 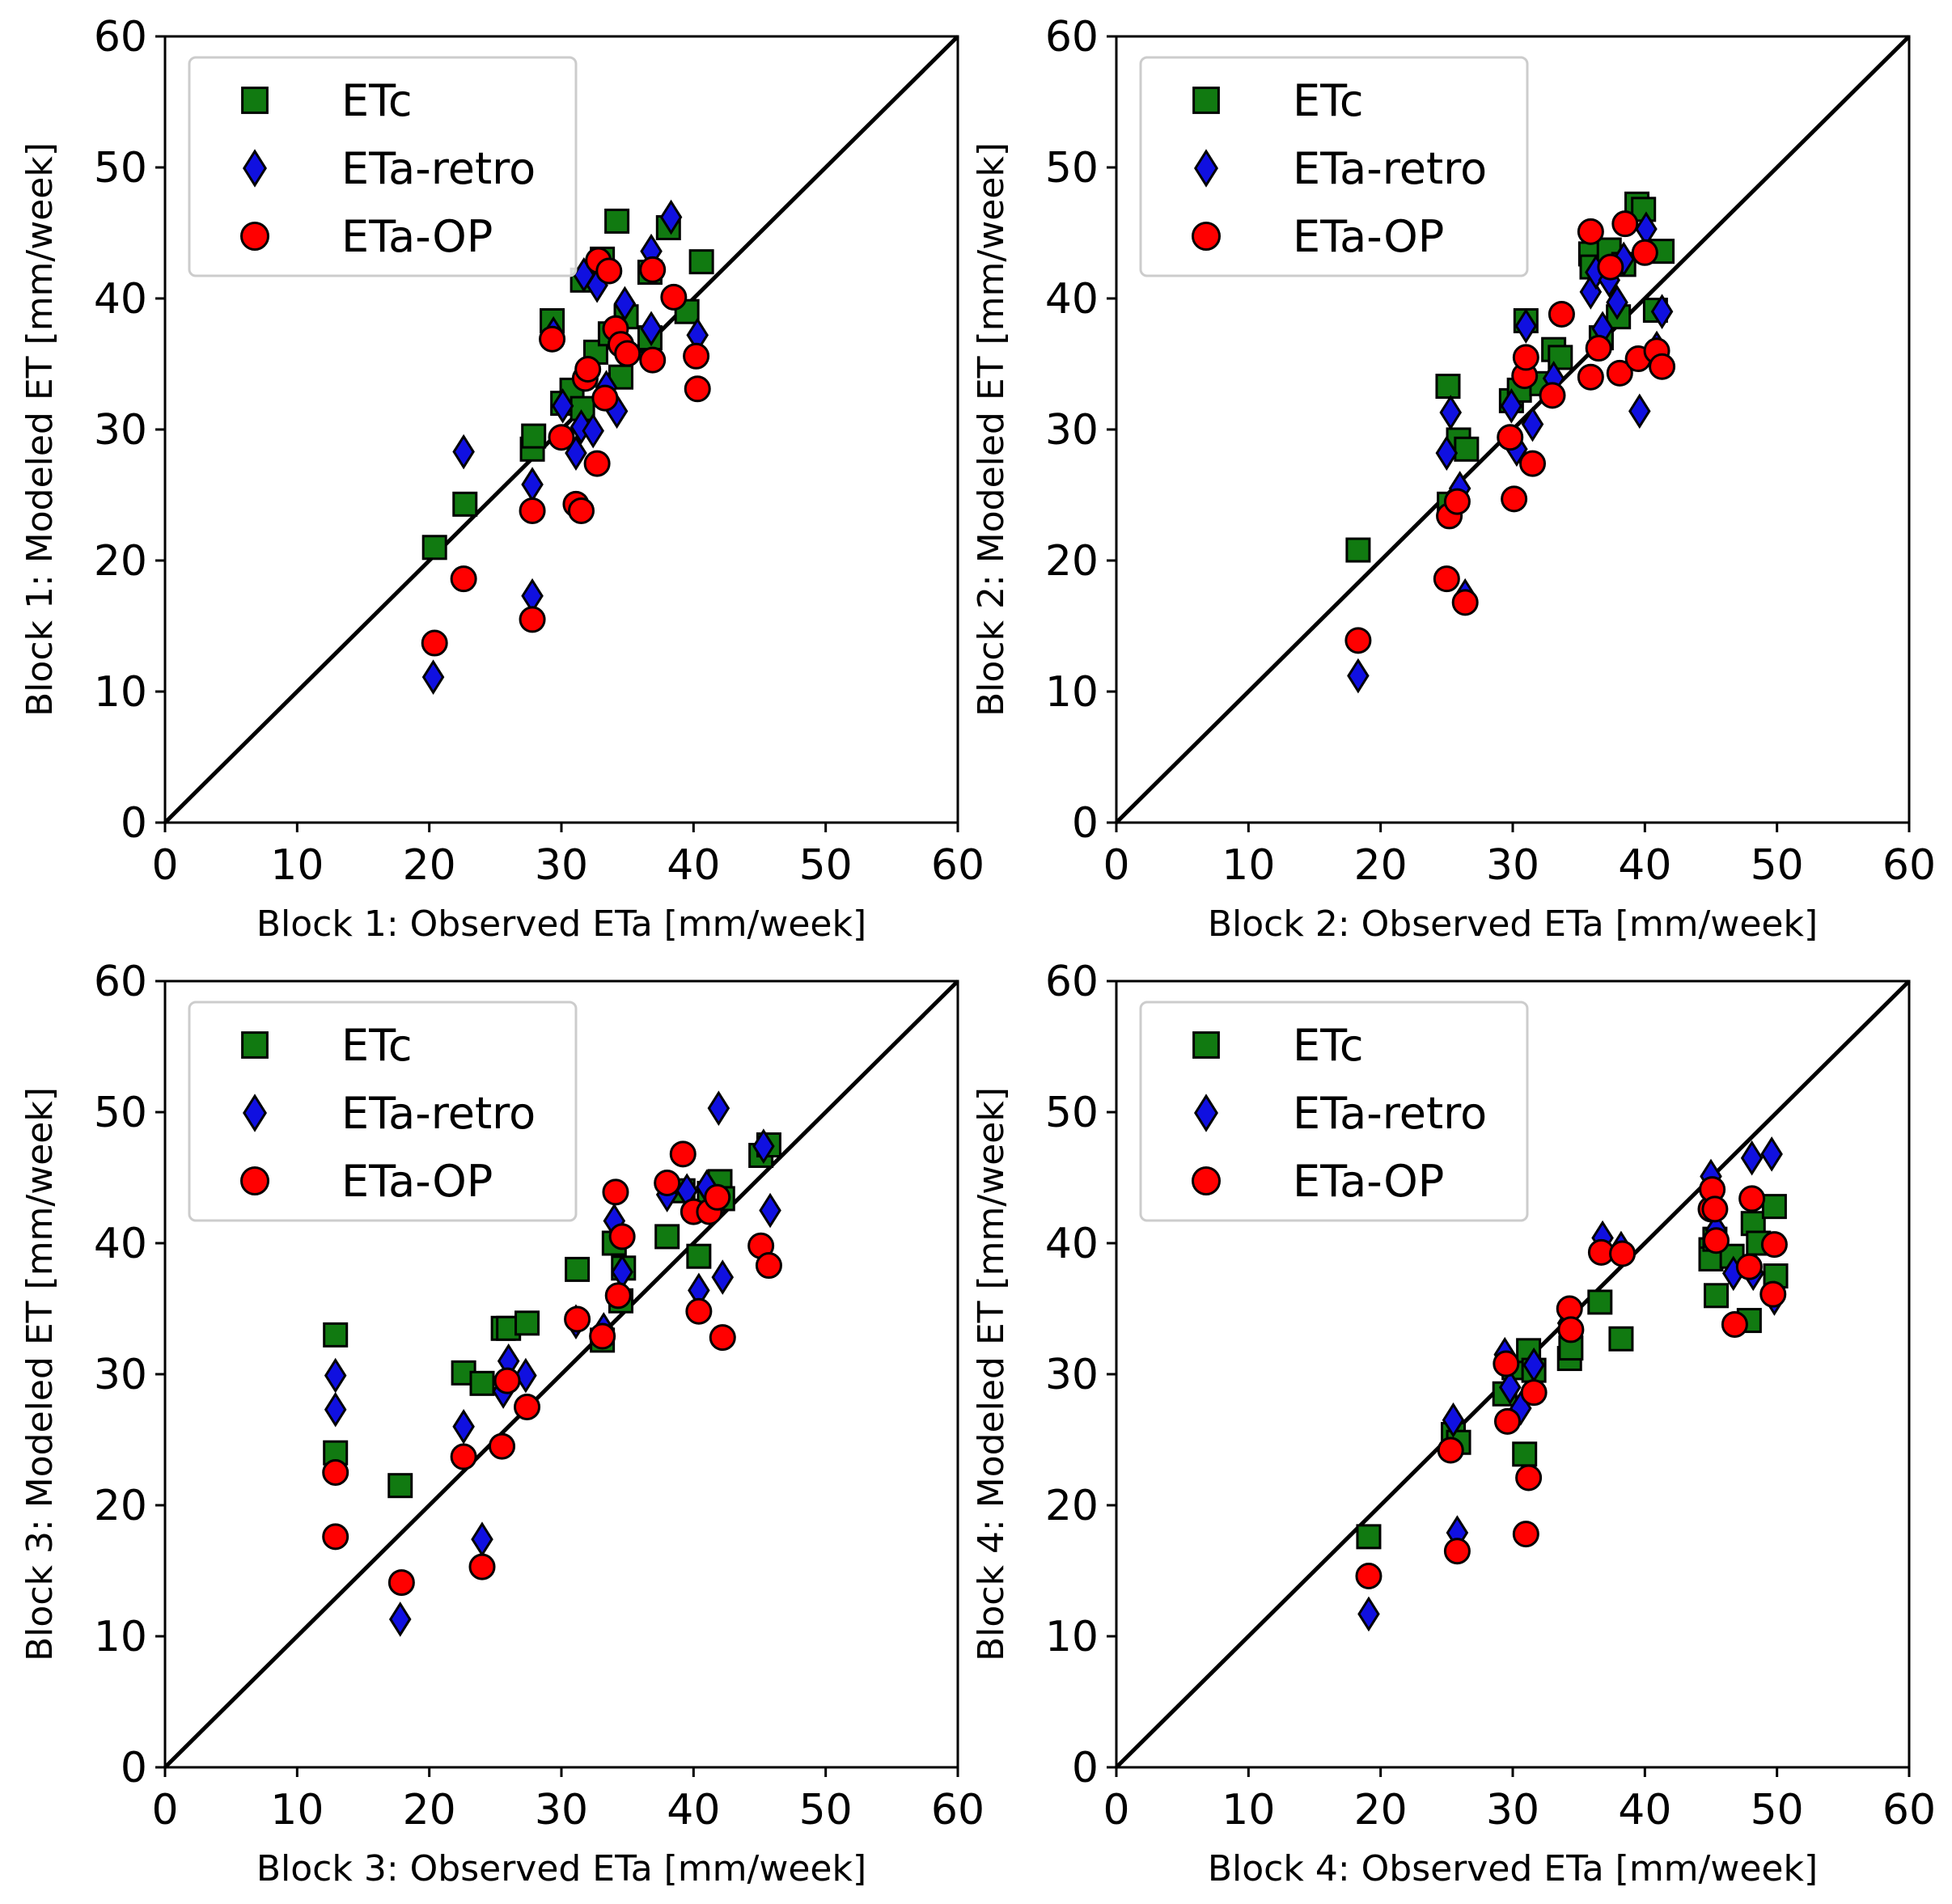 What do you see at coordinates (120, 1113) in the screenshot?
I see `y-tick-label: 50` at bounding box center [120, 1113].